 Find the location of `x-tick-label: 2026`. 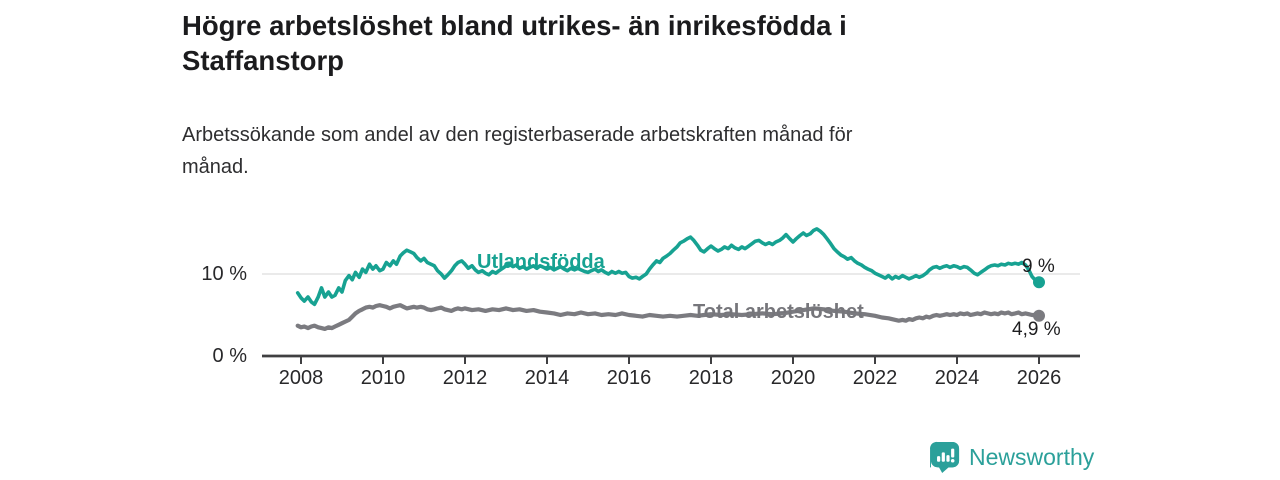

x-tick-label: 2026 is located at coordinates (1039, 378).